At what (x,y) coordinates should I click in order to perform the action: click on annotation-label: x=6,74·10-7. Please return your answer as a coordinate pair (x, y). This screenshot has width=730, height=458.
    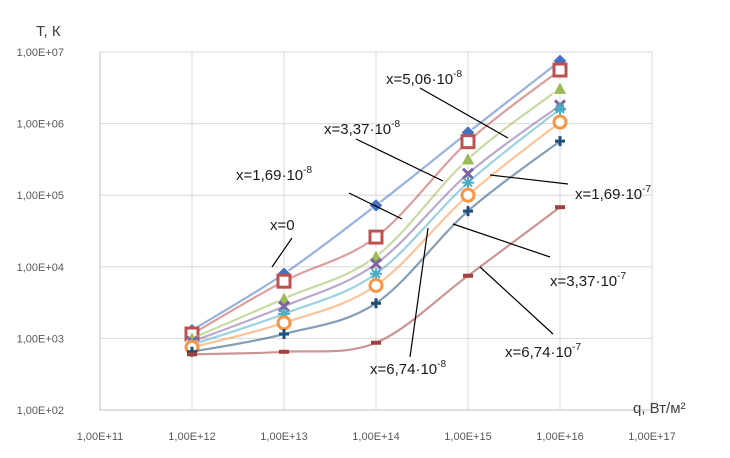
    Looking at the image, I should click on (543, 351).